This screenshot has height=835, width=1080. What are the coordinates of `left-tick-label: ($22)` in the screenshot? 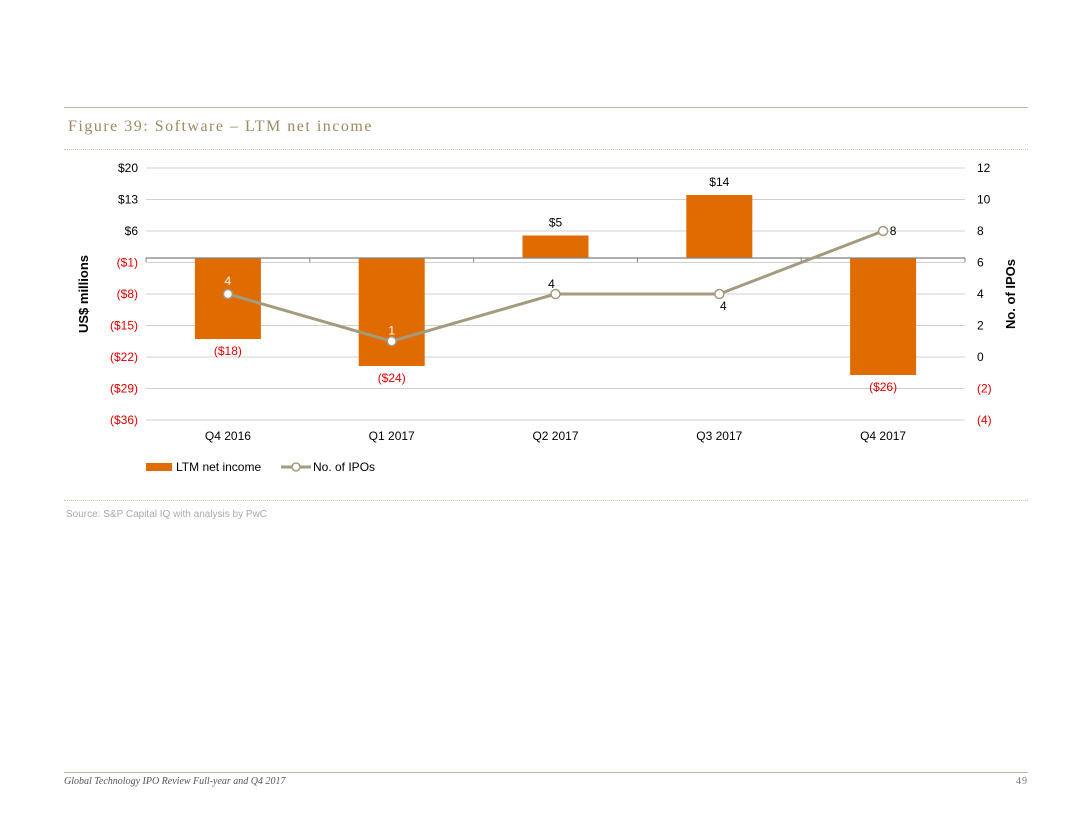 It's located at (124, 357).